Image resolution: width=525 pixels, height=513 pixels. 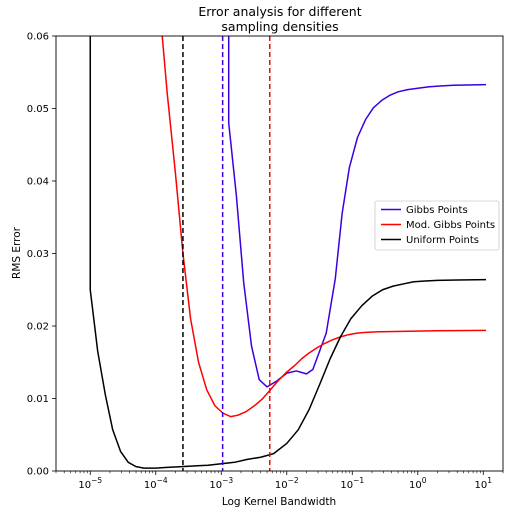 I want to click on legend-box, so click(x=437, y=225).